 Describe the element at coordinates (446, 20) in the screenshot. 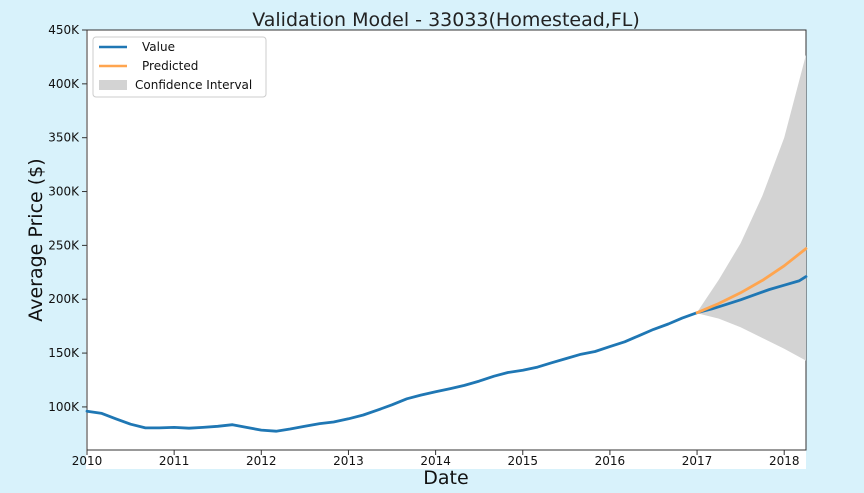

I see `chart-title: Validation Model - 33033(Homestead,FL)` at that location.